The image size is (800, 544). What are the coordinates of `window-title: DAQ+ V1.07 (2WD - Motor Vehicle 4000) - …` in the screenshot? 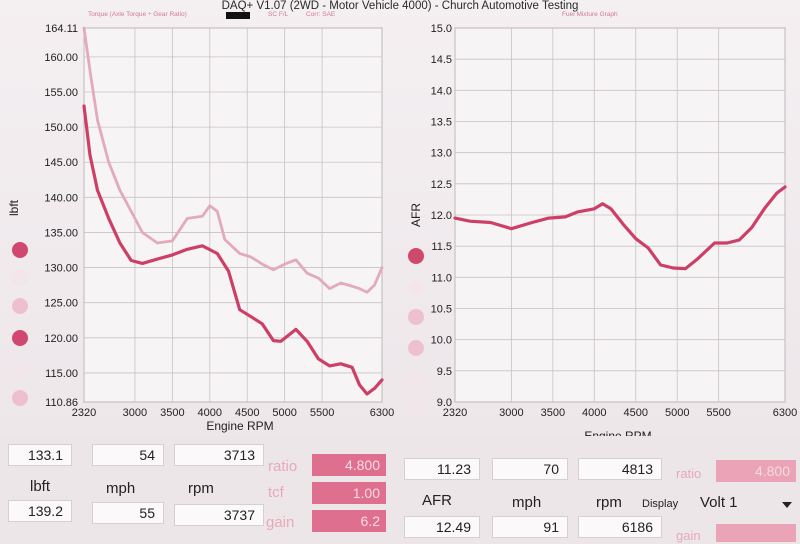 It's located at (400, 6).